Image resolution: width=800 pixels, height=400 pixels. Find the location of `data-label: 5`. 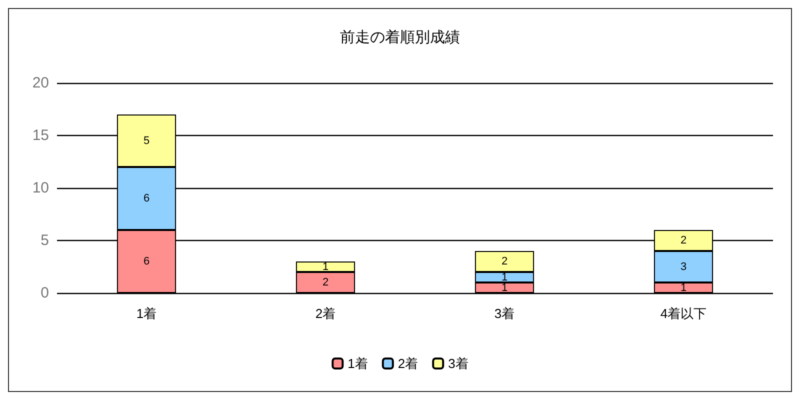

data-label: 5 is located at coordinates (146, 140).